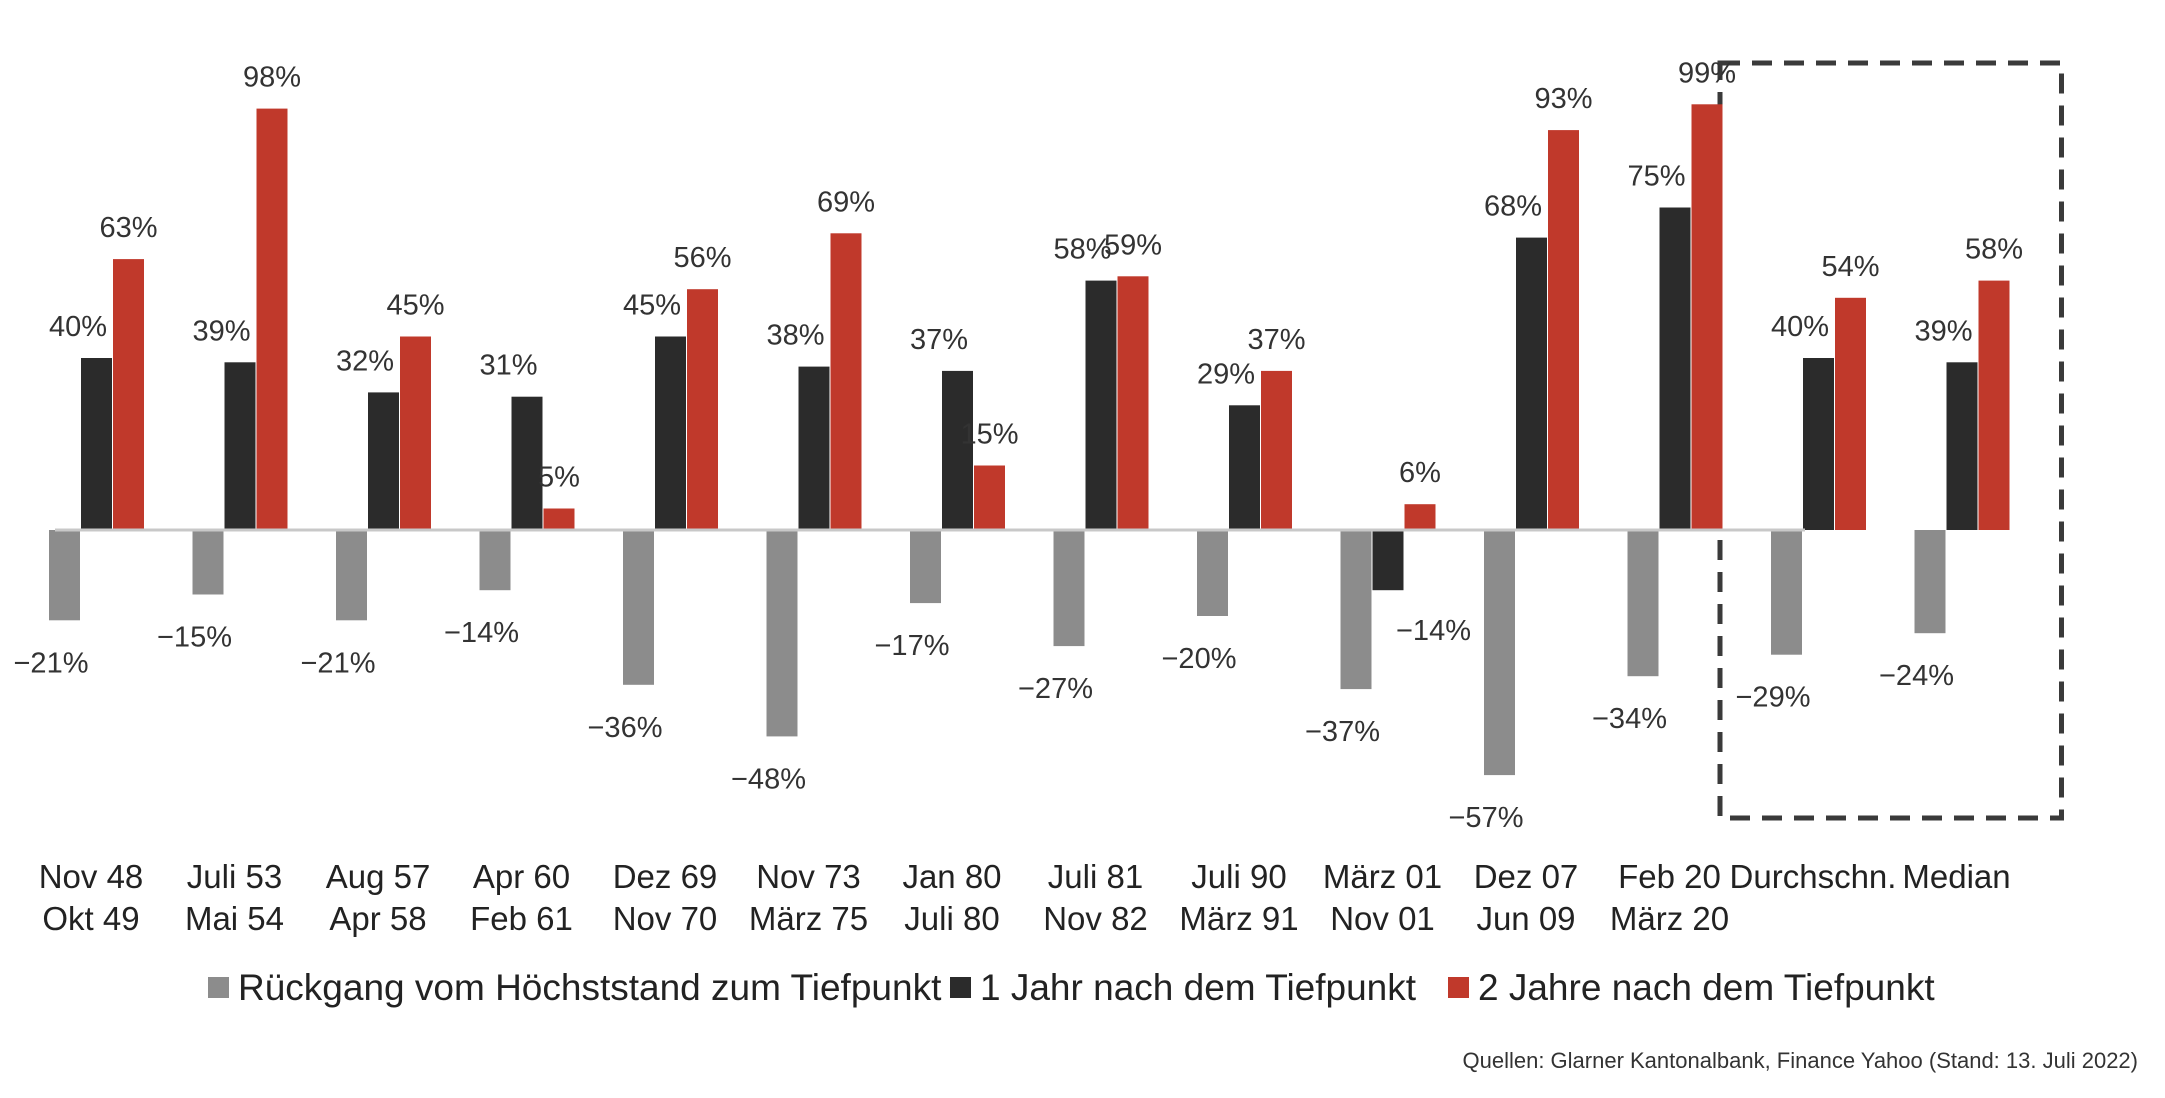 This screenshot has height=1098, width=2165. What do you see at coordinates (1525, 918) in the screenshot?
I see `x-tick-label-11-2: Jun 09` at bounding box center [1525, 918].